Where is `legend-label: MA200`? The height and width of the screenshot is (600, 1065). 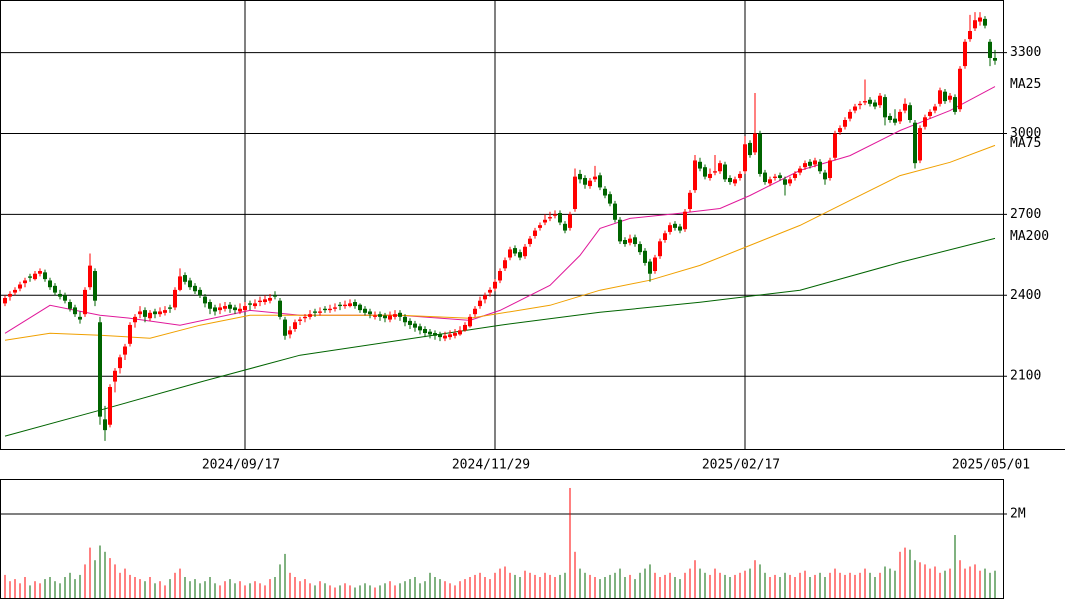 legend-label: MA200 is located at coordinates (1029, 236).